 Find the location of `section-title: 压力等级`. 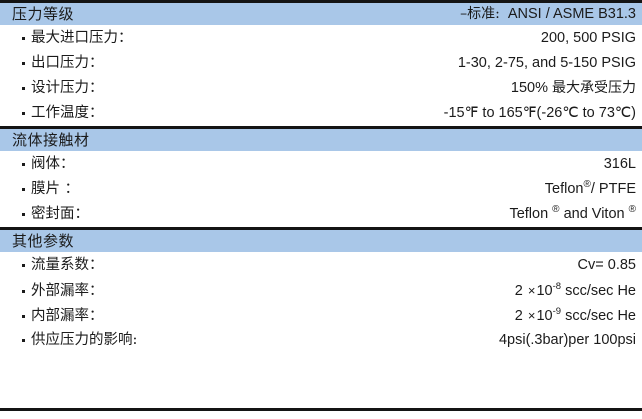

section-title: 压力等级 is located at coordinates (43, 13).